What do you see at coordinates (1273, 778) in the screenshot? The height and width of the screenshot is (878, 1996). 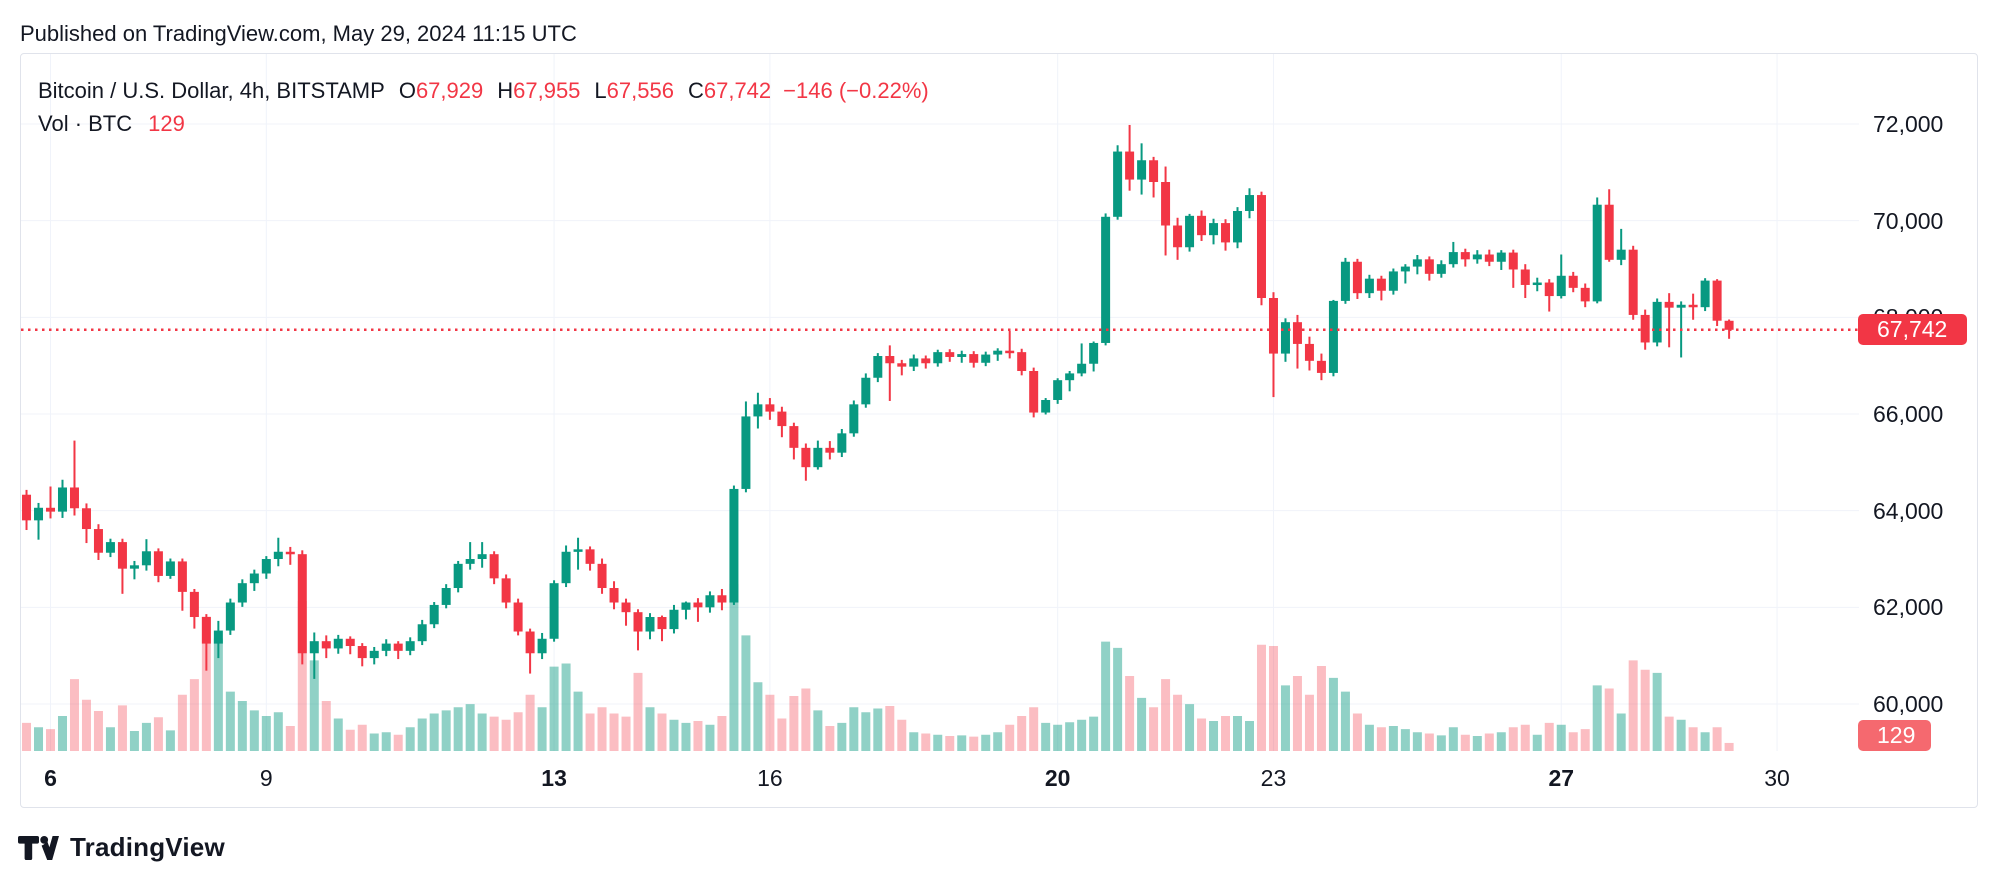 I see `time-tick-label: 23` at bounding box center [1273, 778].